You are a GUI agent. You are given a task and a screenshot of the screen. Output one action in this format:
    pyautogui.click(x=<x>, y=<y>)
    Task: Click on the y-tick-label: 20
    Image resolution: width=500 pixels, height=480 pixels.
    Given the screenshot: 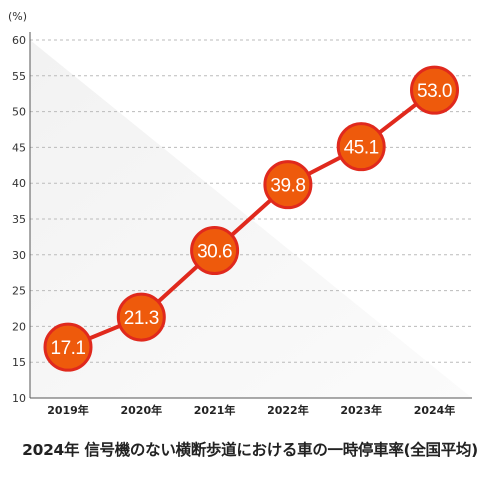 What is the action you would take?
    pyautogui.click(x=19, y=326)
    